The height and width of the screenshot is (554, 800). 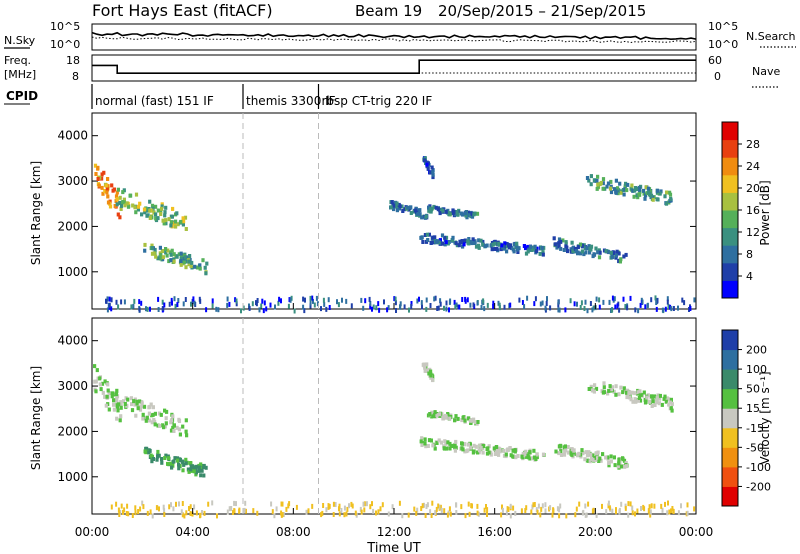 What do you see at coordinates (22, 96) in the screenshot?
I see `cpid-label: CPID` at bounding box center [22, 96].